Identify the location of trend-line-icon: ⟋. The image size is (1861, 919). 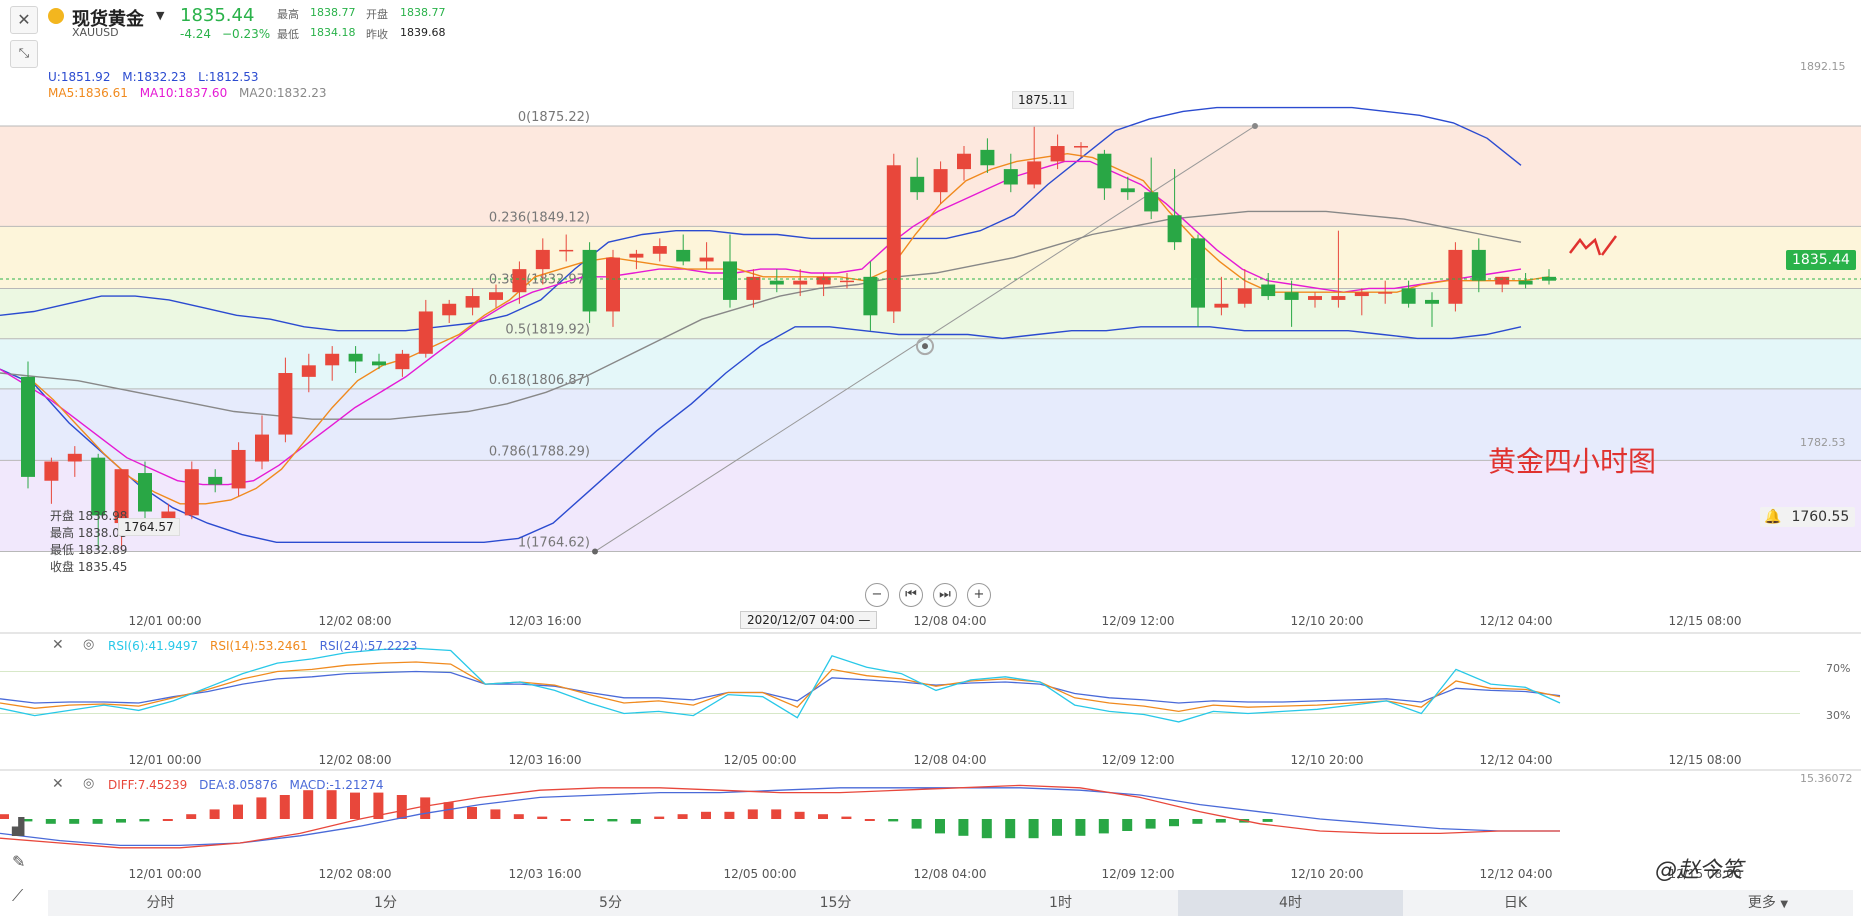
(18, 895).